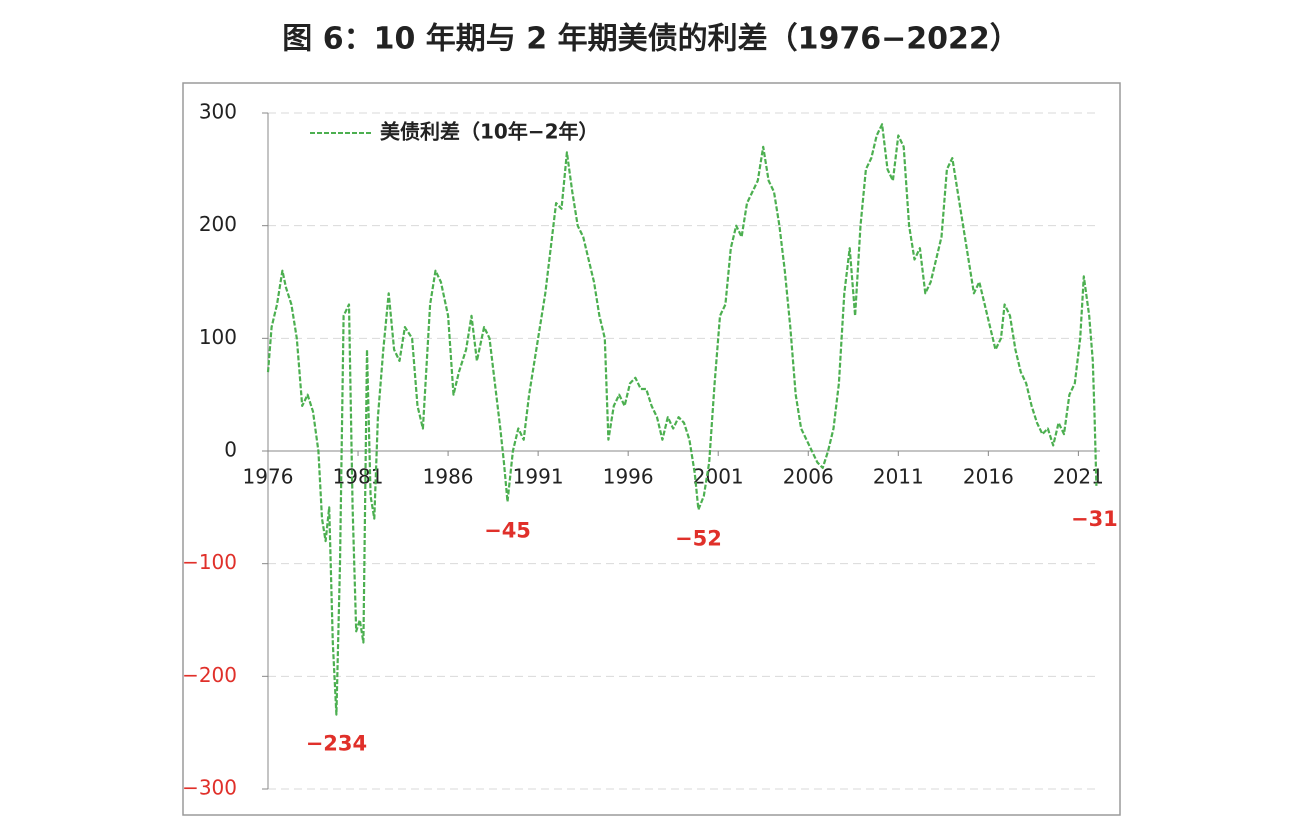 The width and height of the screenshot is (1302, 838). I want to click on annotation: −45, so click(507, 531).